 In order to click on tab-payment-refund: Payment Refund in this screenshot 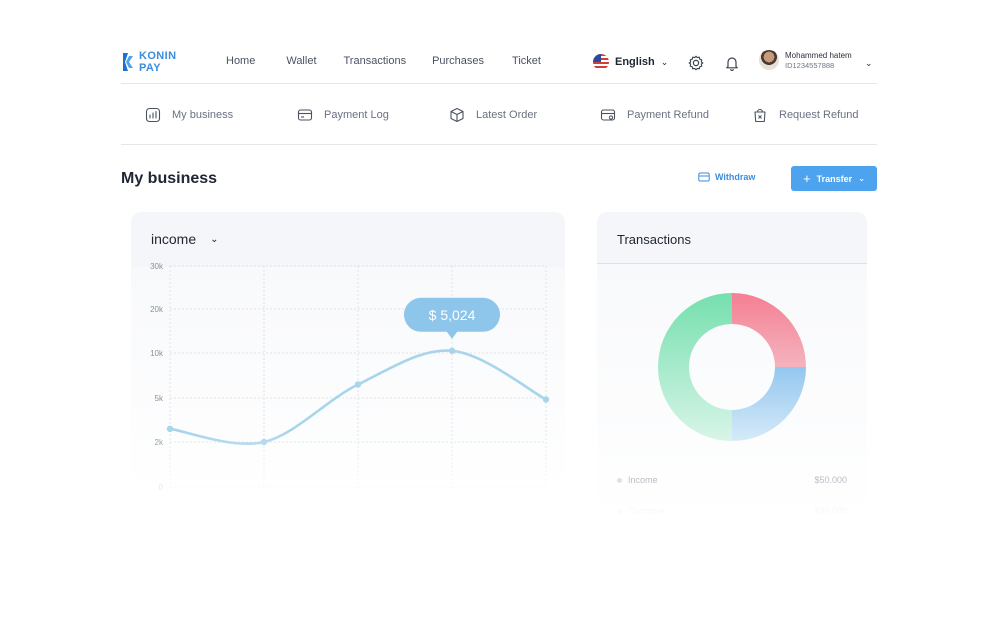, I will do `click(654, 115)`.